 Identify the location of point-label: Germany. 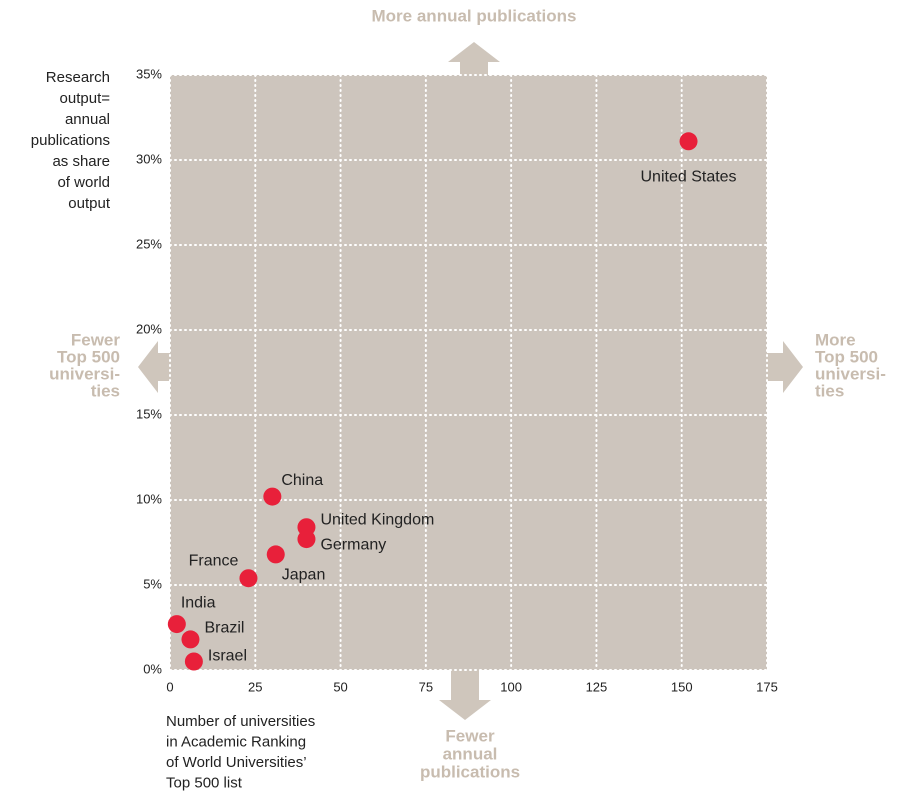
(353, 544).